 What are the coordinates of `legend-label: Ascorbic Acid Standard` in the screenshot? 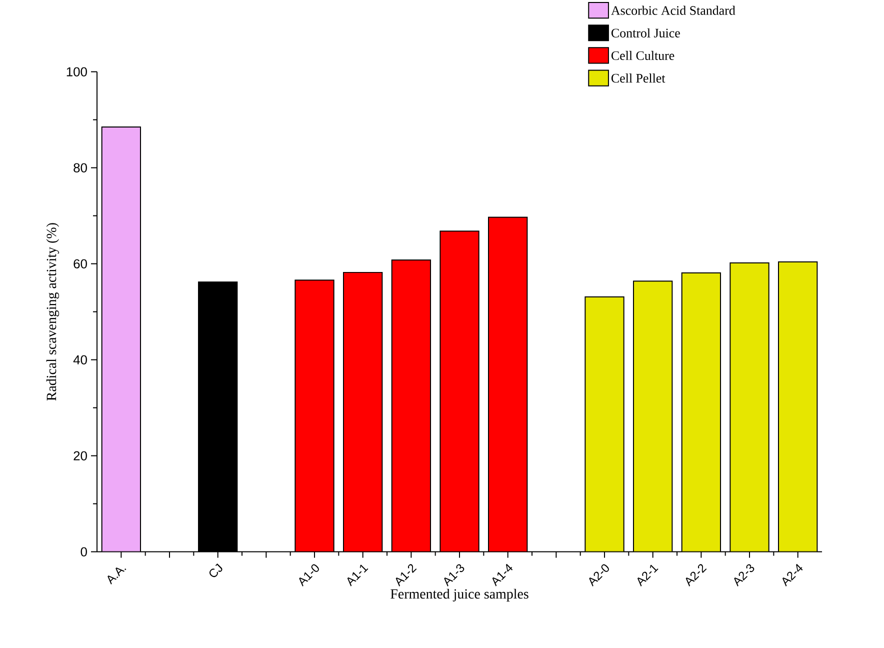 It's located at (673, 10).